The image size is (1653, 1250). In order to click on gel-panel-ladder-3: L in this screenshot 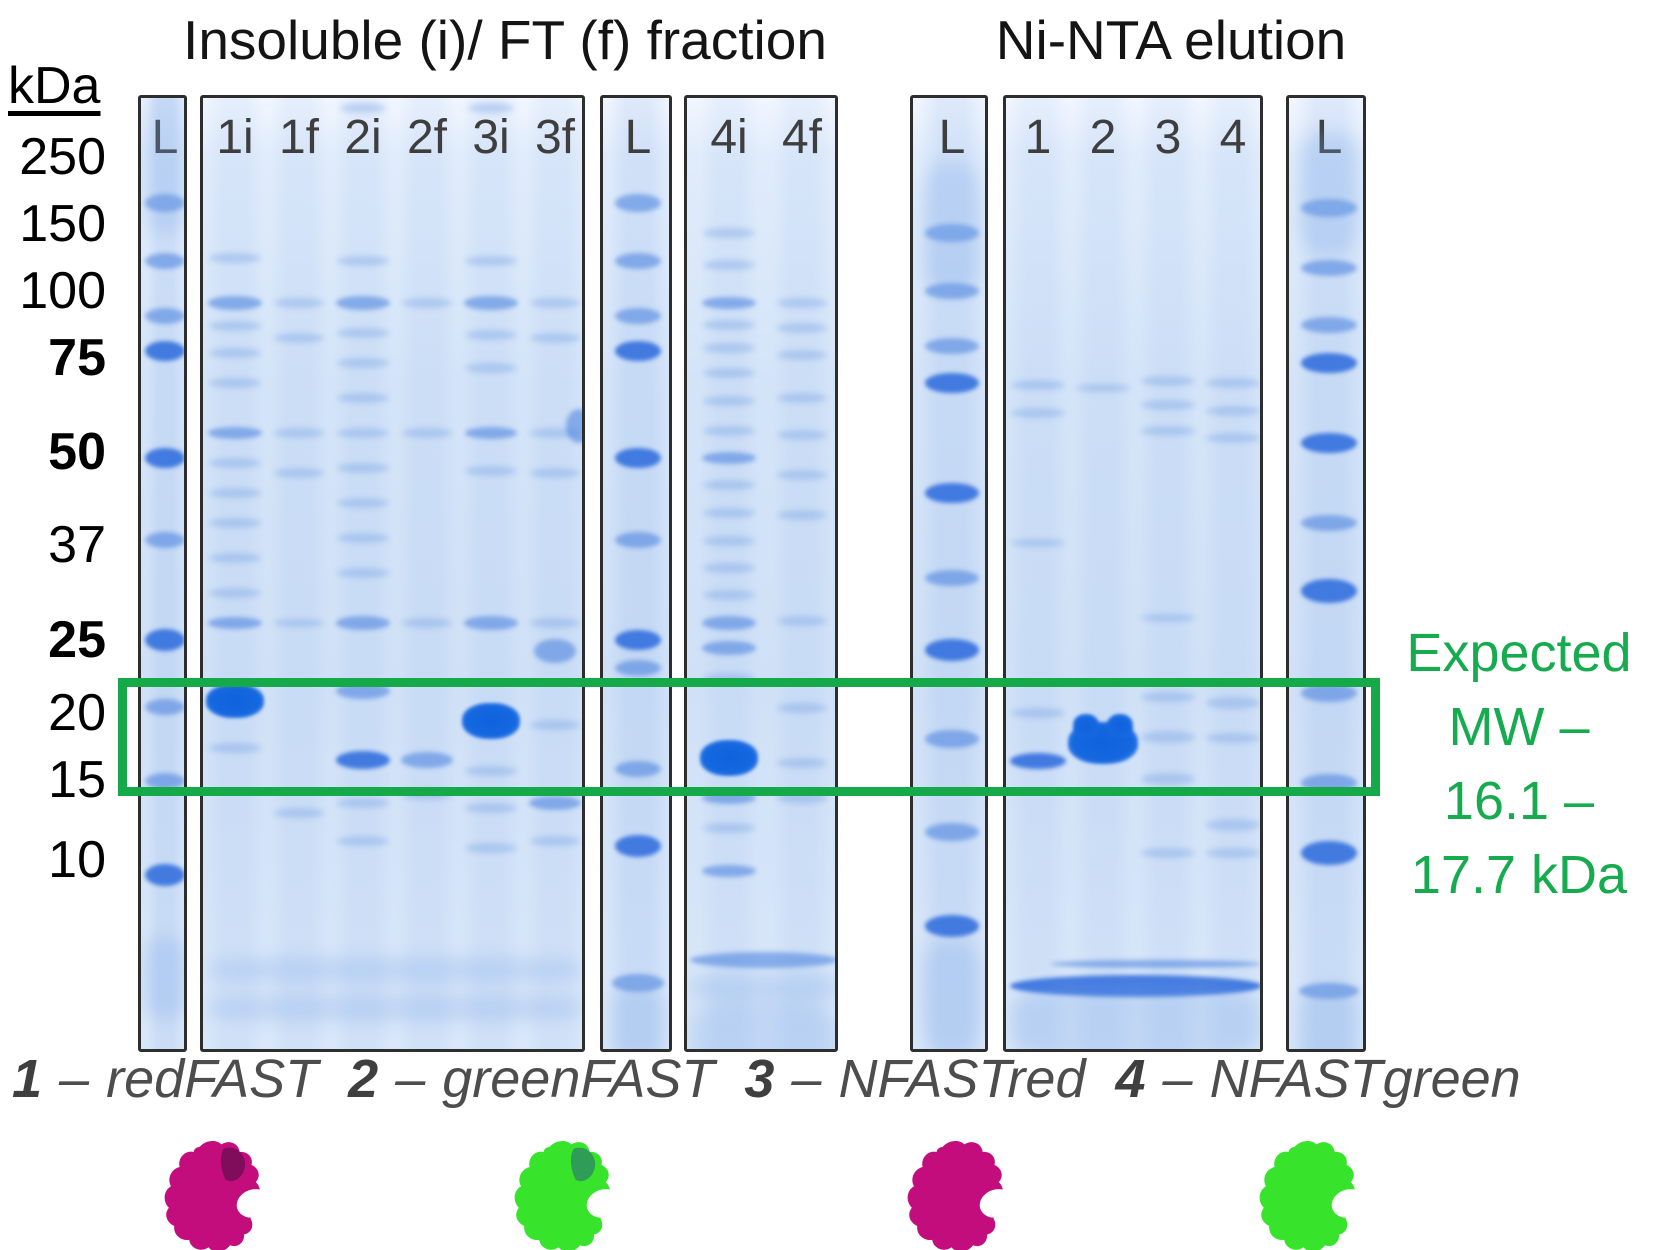, I will do `click(949, 573)`.